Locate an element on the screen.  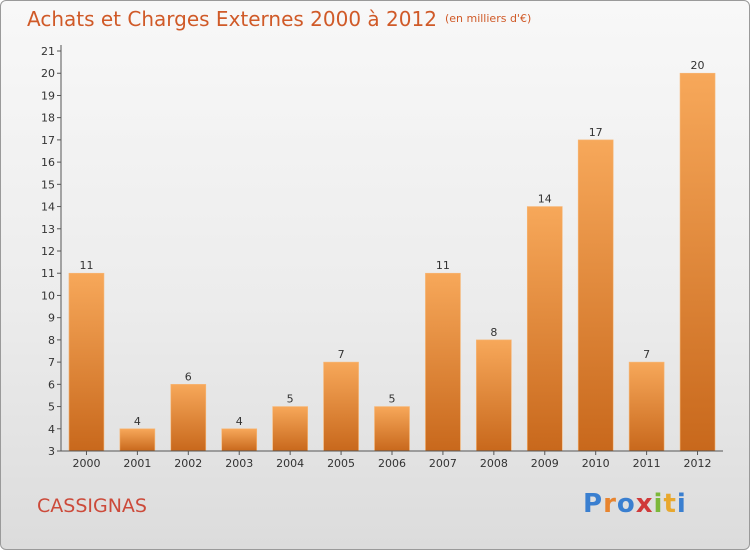
bar-2001 is located at coordinates (137, 440).